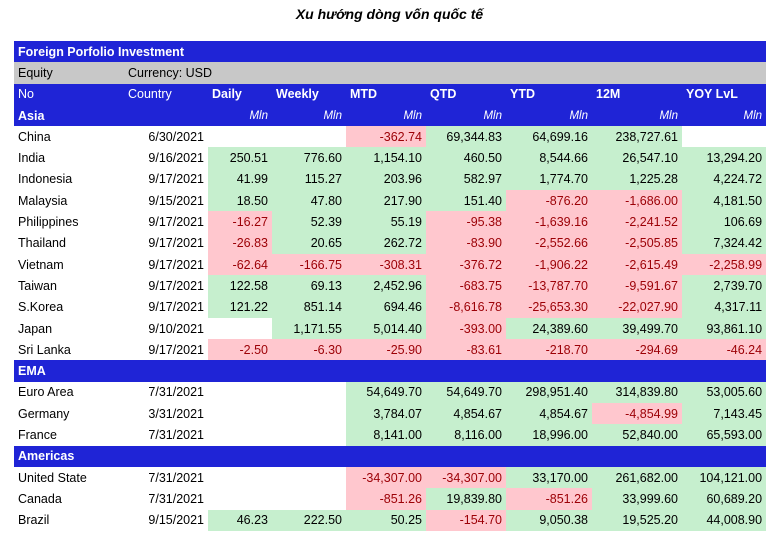  Describe the element at coordinates (549, 264) in the screenshot. I see `ytd-cell: -1,906.22` at that location.